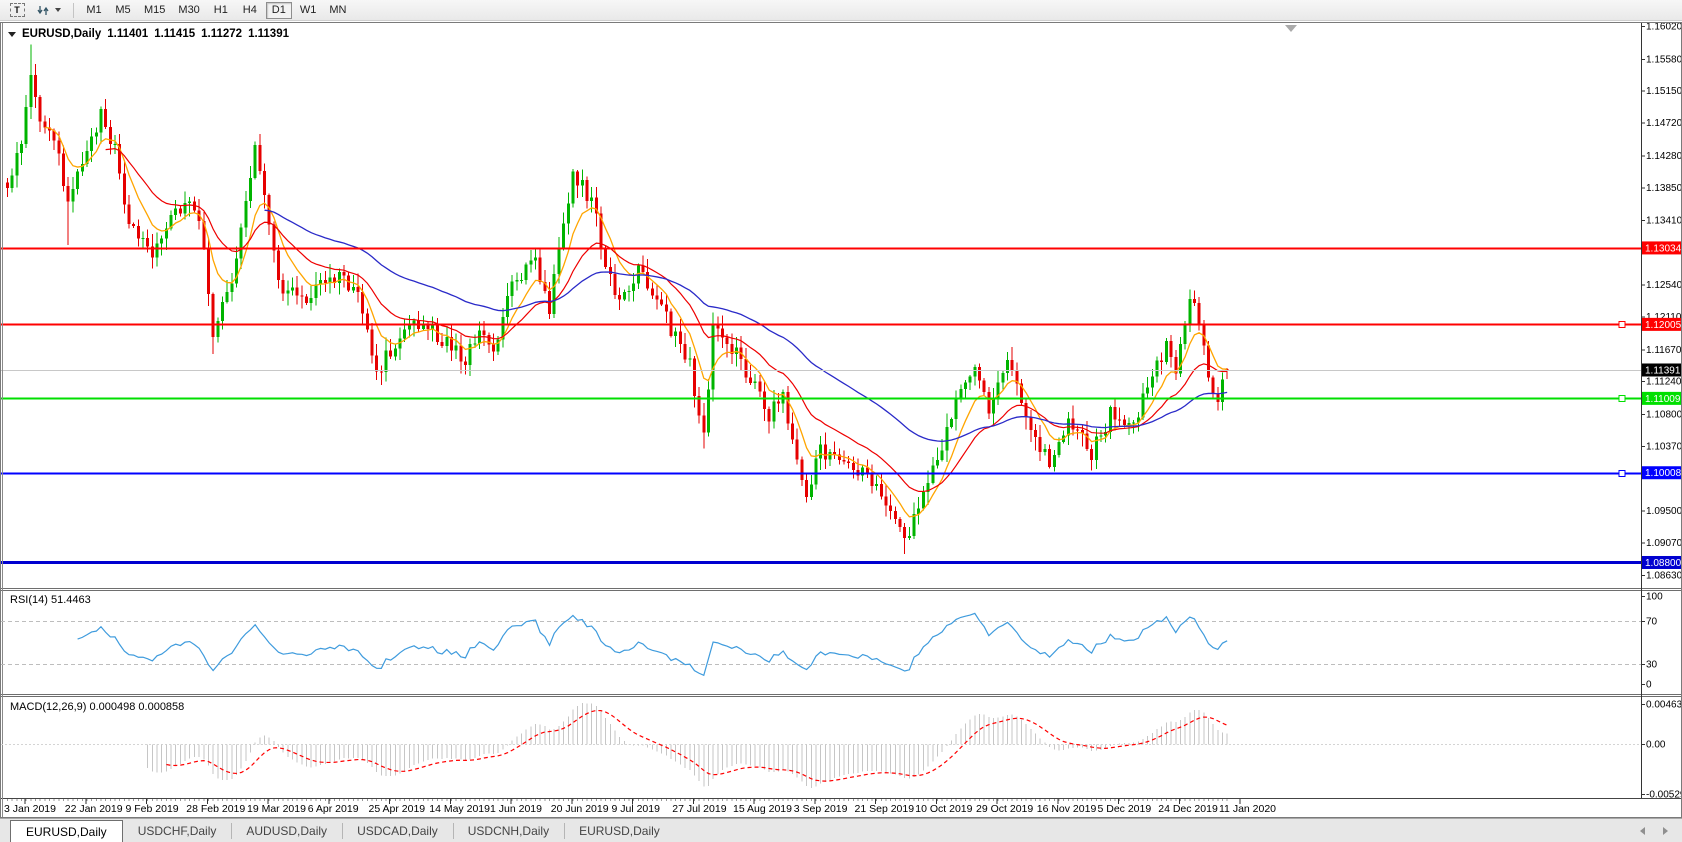 The height and width of the screenshot is (842, 1682). I want to click on date-axis-label: 27 Jul 2019, so click(699, 809).